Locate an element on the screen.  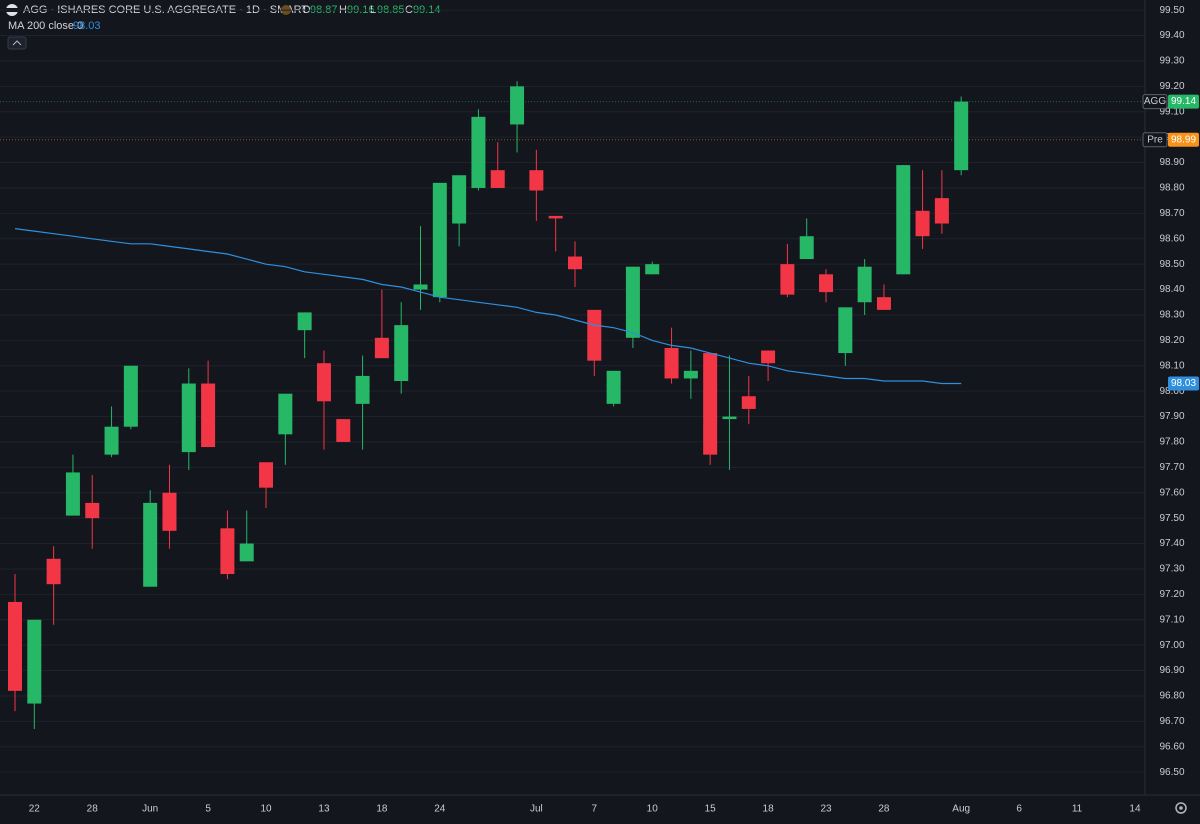
y-tick-label: 97.50 is located at coordinates (1171, 518).